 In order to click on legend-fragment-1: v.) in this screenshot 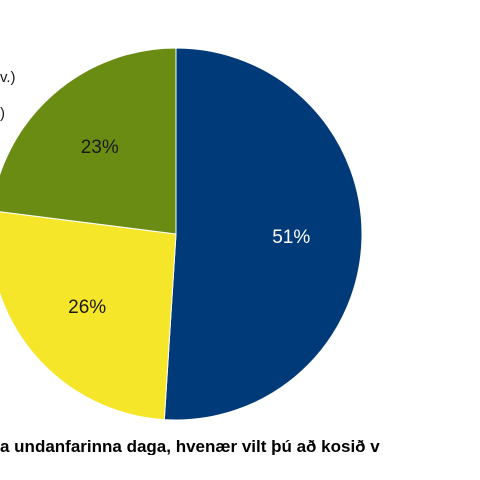, I will do `click(8, 77)`.